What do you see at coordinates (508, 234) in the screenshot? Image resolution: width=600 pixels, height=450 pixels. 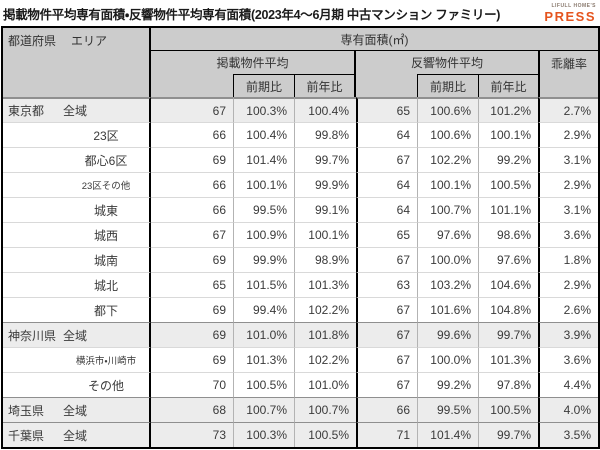 I see `response-yoy-cell: 98.6%` at bounding box center [508, 234].